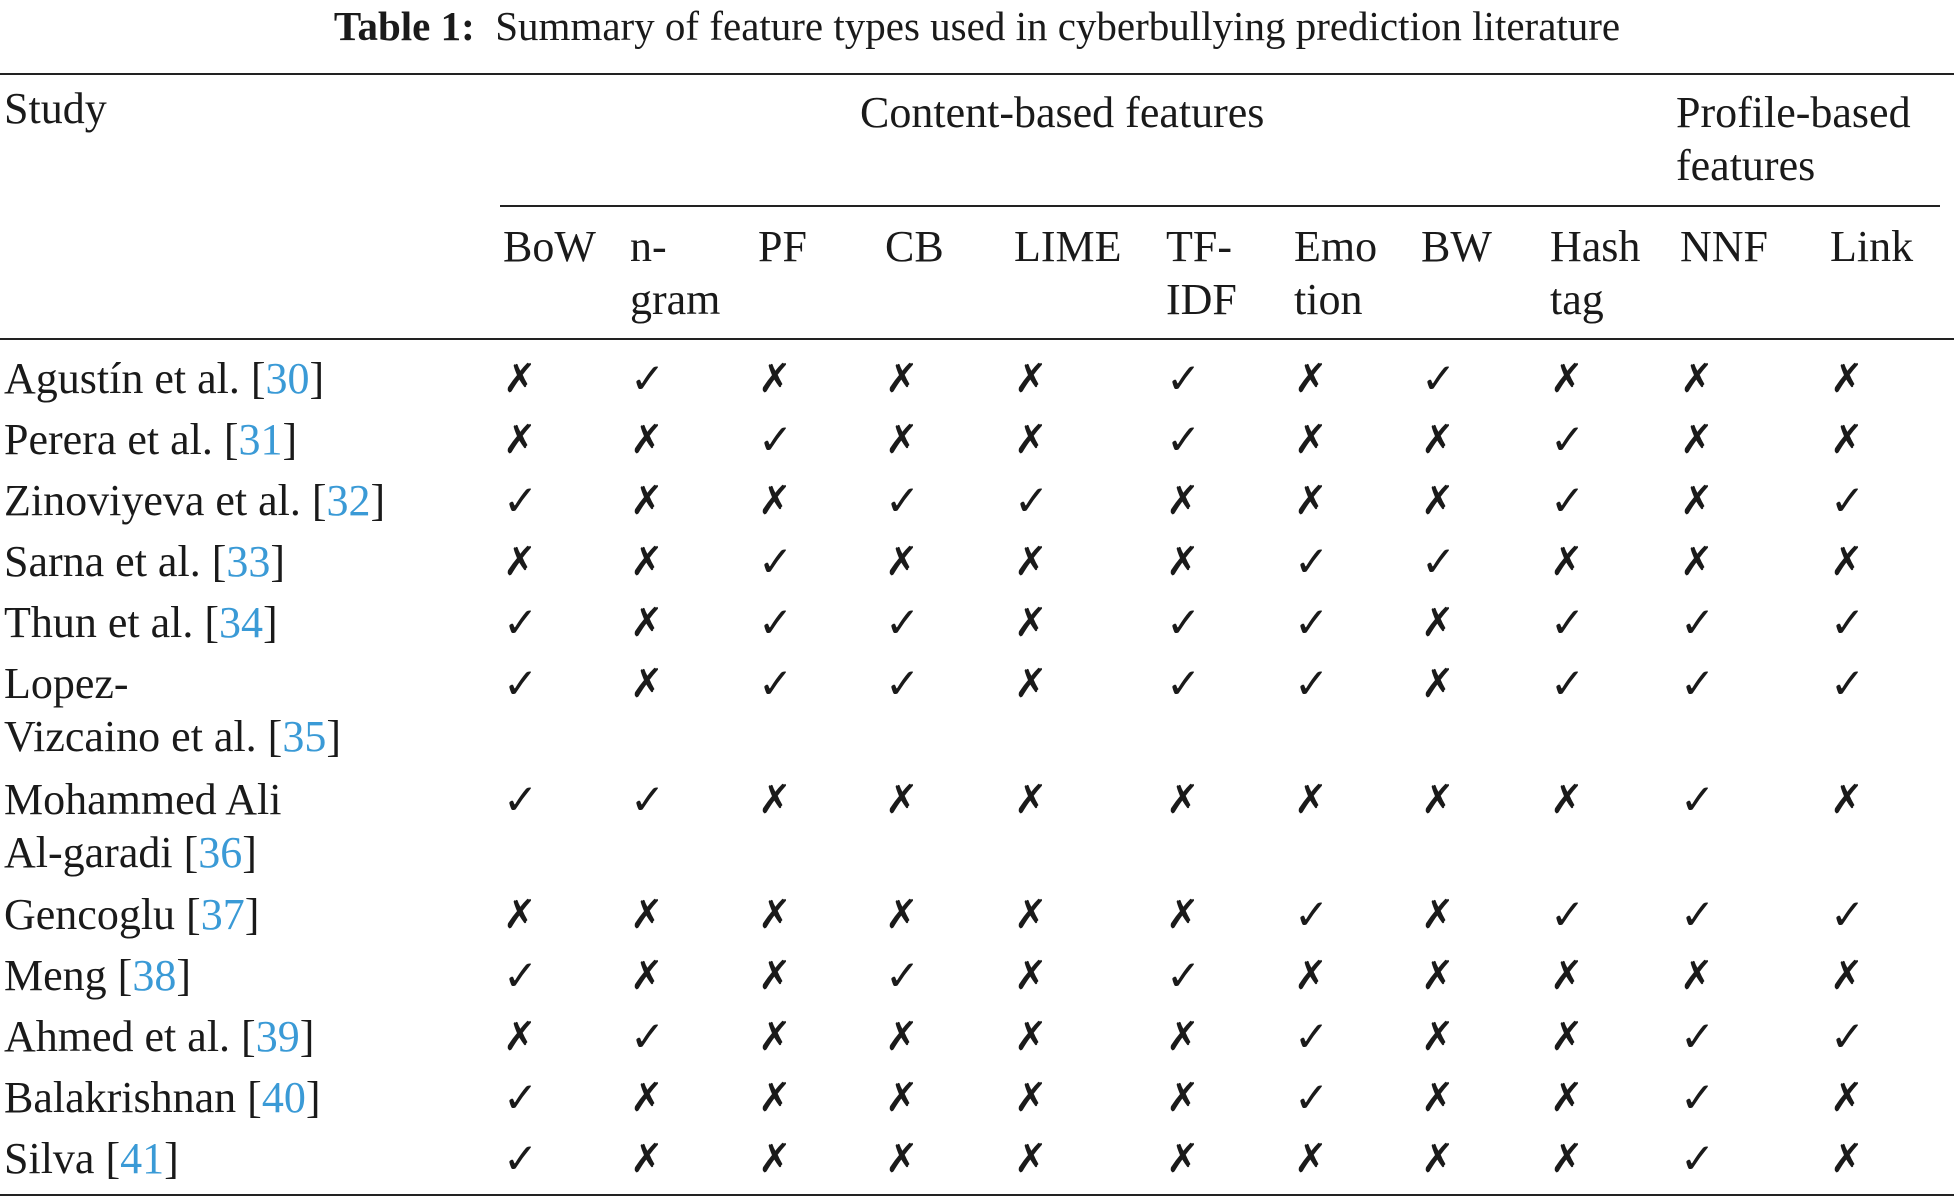  Describe the element at coordinates (55, 108) in the screenshot. I see `header-study: Study` at that location.